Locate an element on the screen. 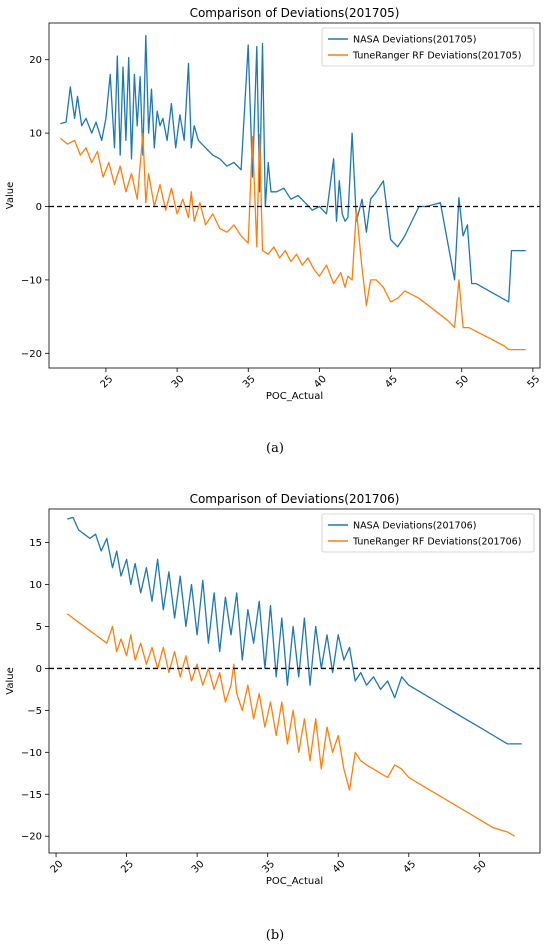  chart-title: Comparison of Deviations(201706) is located at coordinates (295, 499).